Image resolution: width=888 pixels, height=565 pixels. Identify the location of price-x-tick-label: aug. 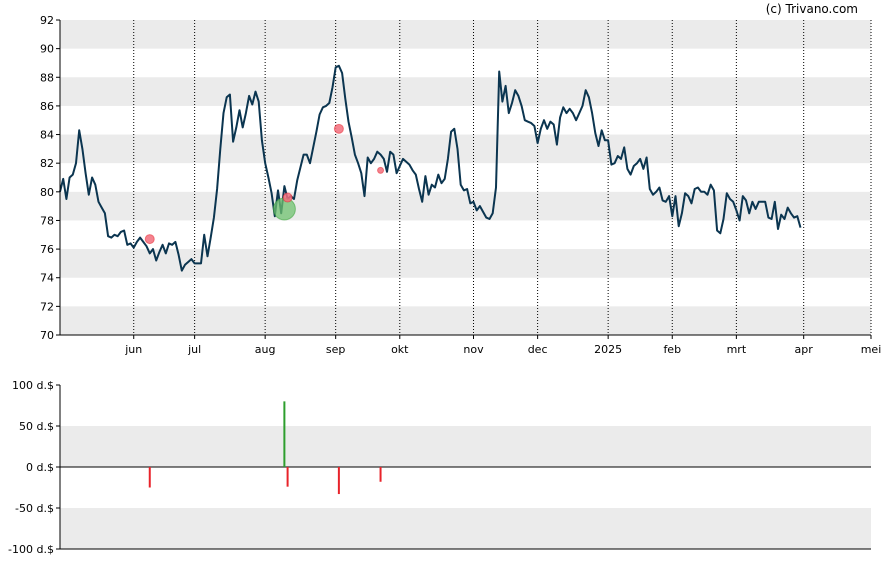
(265, 349).